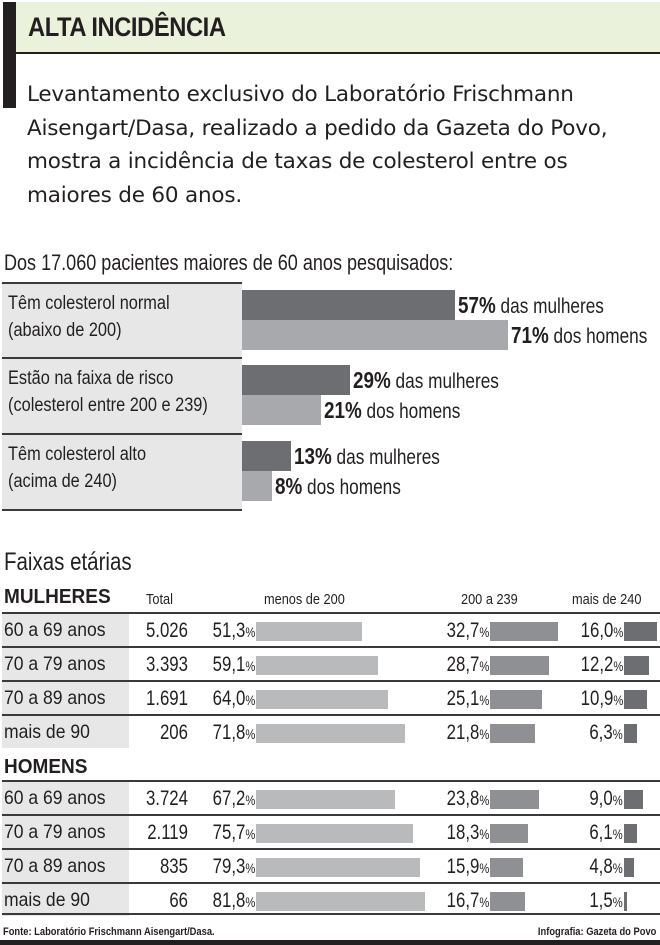  Describe the element at coordinates (467, 630) in the screenshot. I see `c2-pct-value: 32,7%` at that location.